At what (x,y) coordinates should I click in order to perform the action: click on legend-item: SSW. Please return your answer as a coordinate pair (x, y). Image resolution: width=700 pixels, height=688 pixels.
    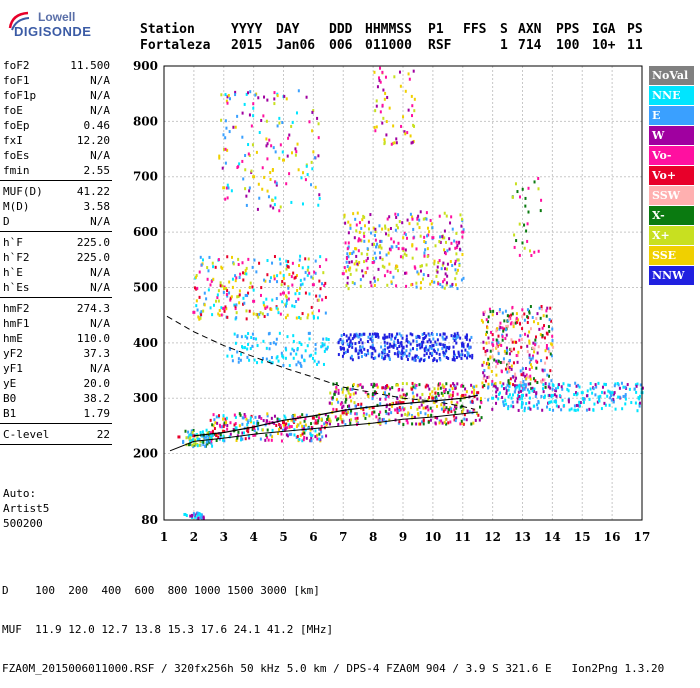
    Looking at the image, I should click on (671, 195).